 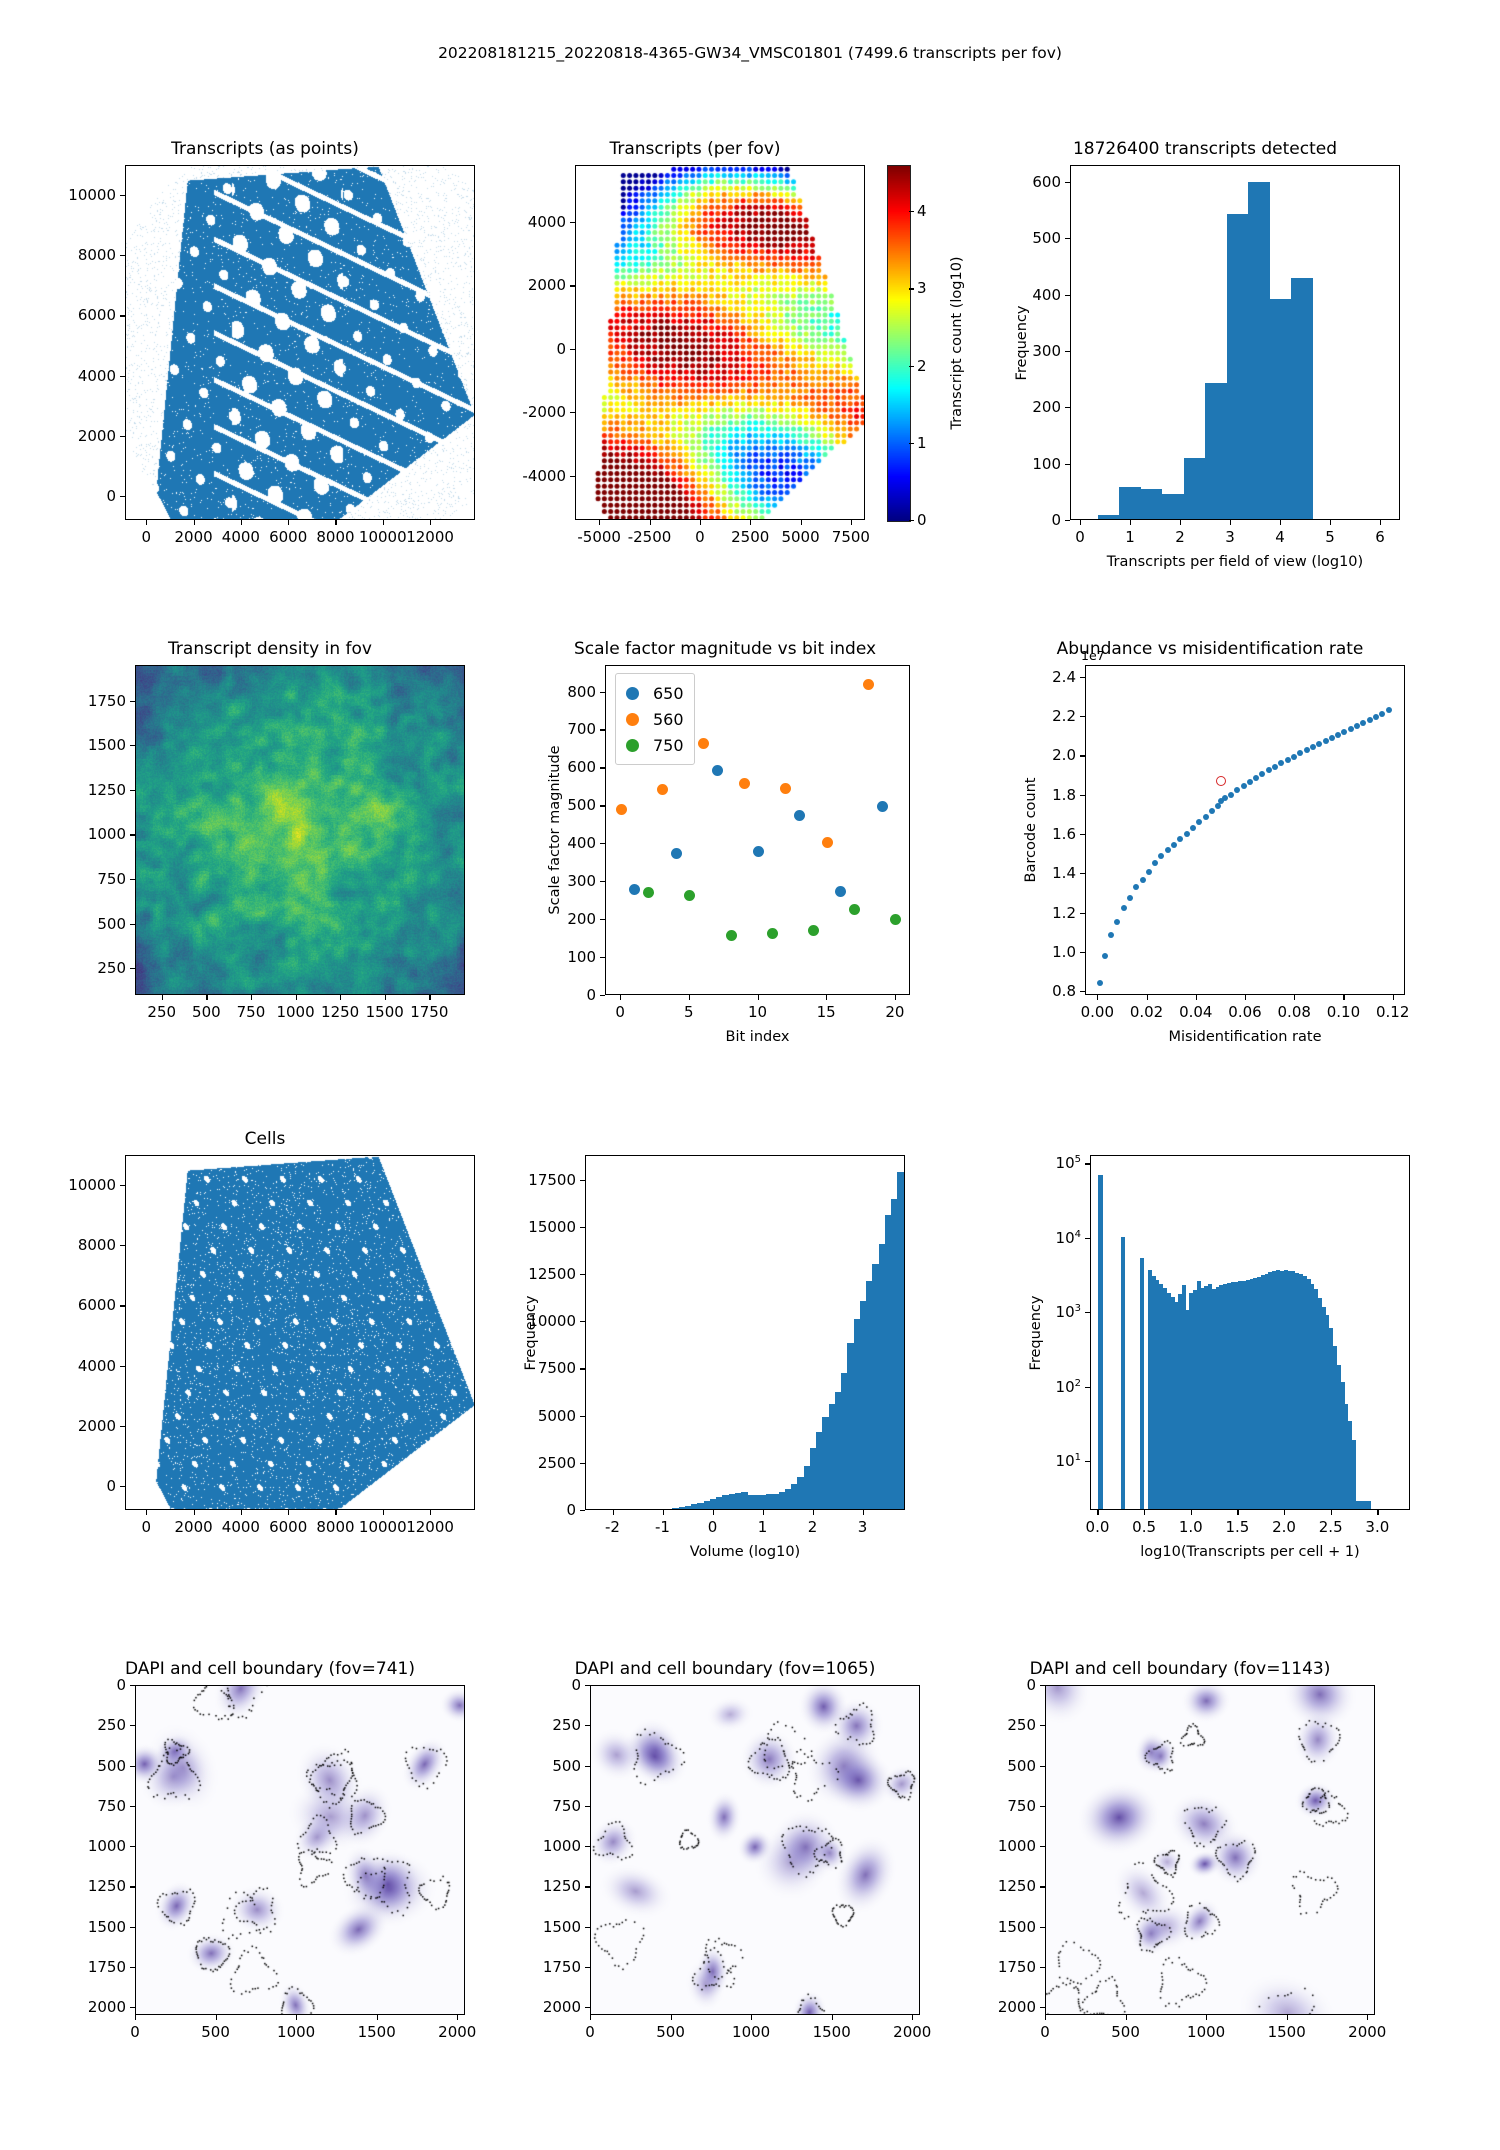 I want to click on y-tick-label: 6000, so click(x=96, y=1305).